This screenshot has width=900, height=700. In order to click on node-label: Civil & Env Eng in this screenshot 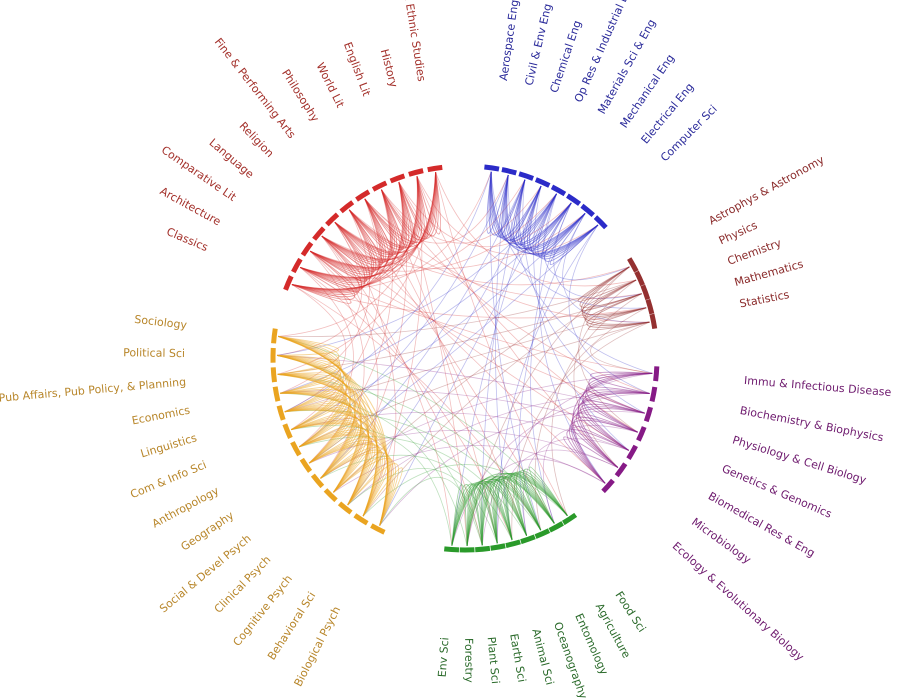, I will do `click(539, 44)`.